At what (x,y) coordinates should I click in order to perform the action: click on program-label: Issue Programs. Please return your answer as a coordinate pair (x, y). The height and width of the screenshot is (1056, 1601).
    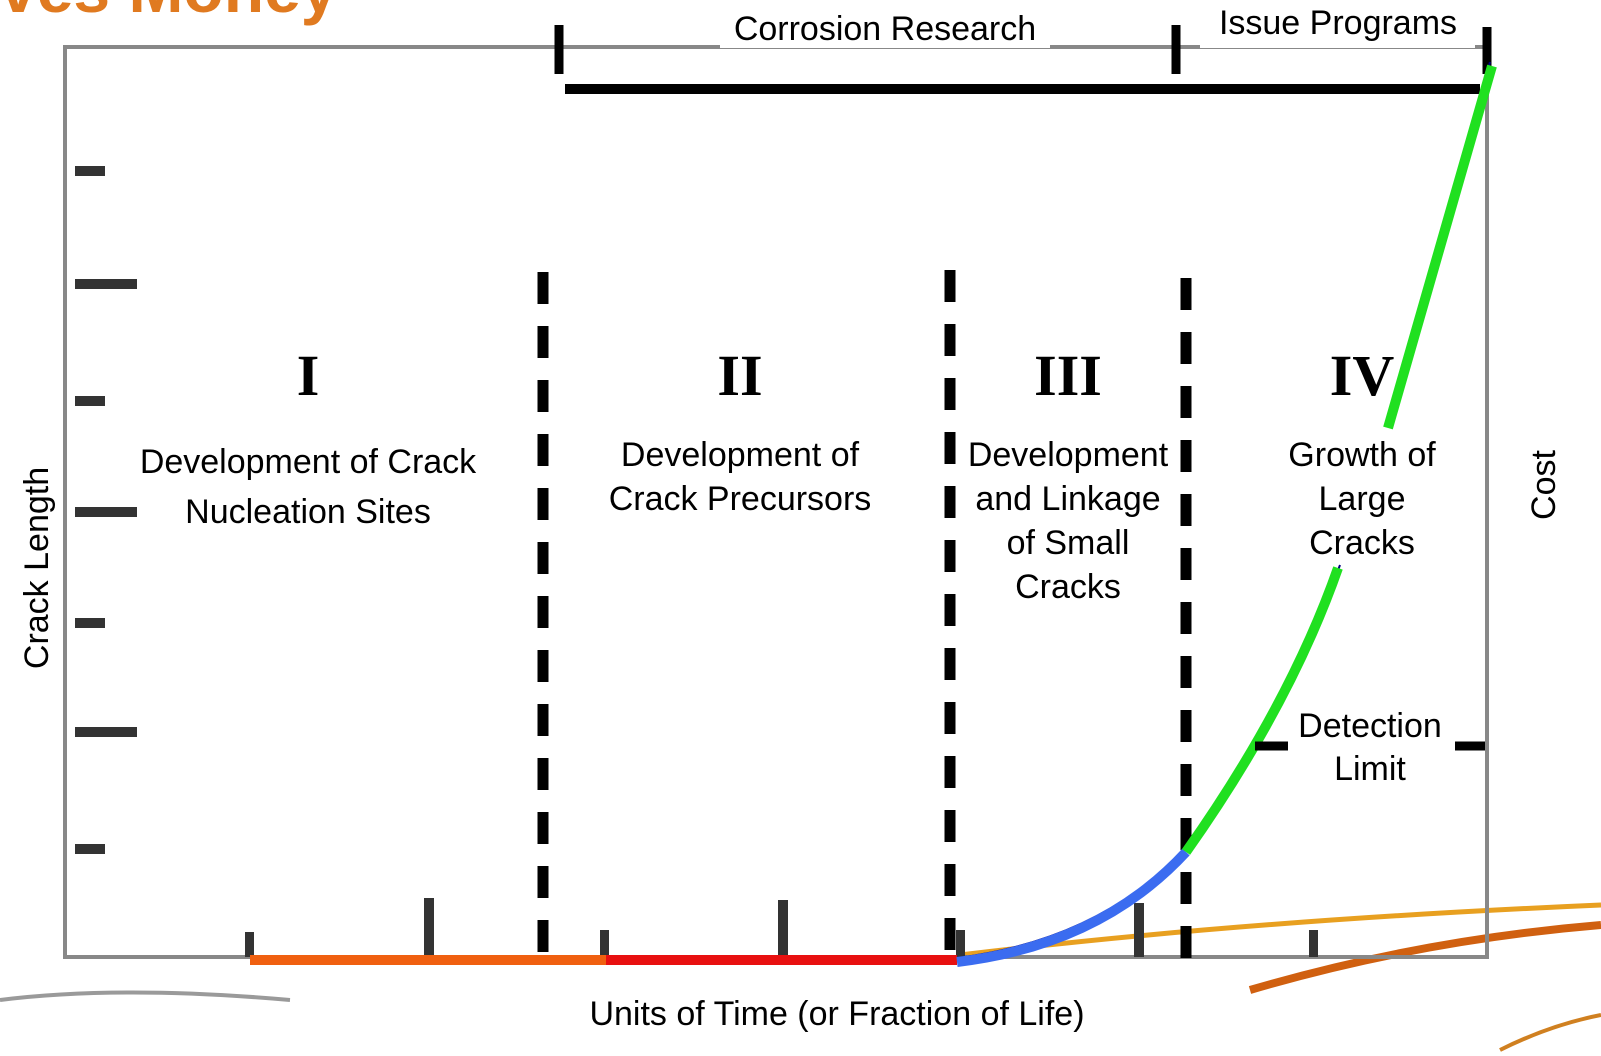
    Looking at the image, I should click on (1338, 23).